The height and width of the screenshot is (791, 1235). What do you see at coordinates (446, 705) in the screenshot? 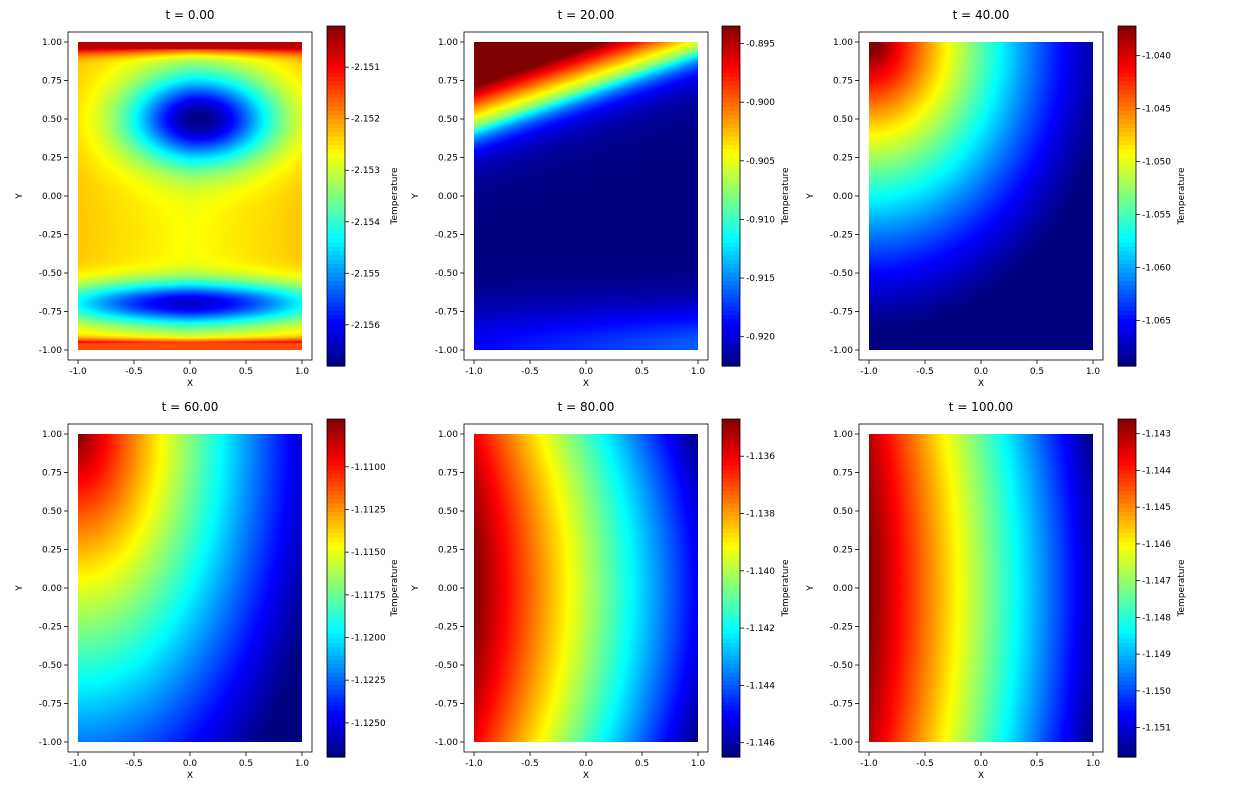
I see `y-tick-label: -0.75` at bounding box center [446, 705].